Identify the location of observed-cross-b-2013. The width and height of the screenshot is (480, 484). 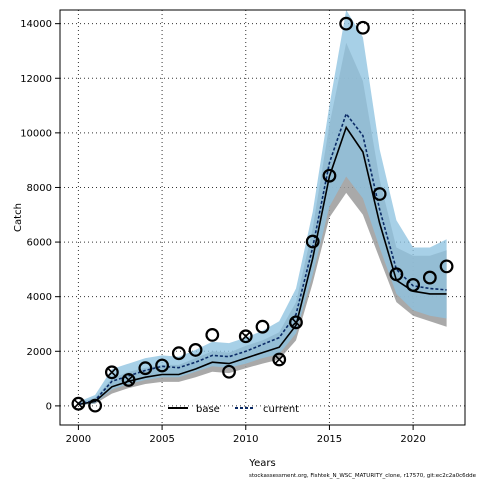
(296, 322).